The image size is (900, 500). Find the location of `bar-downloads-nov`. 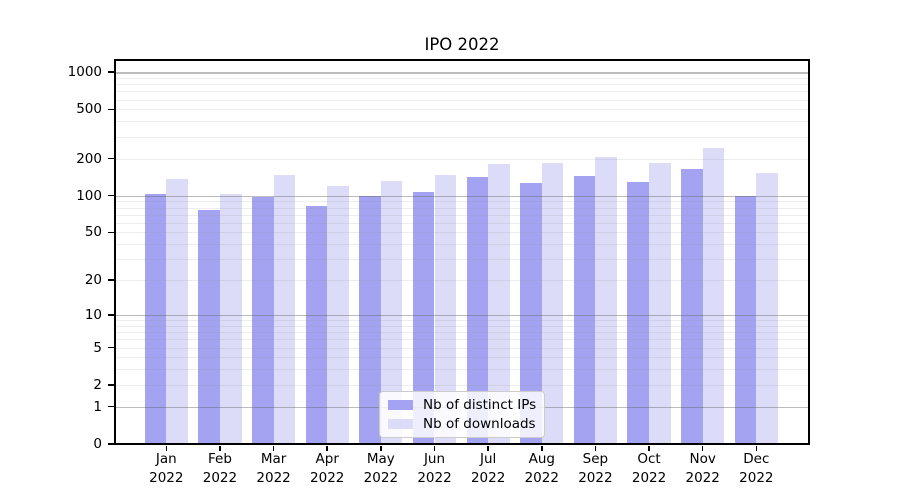

bar-downloads-nov is located at coordinates (713, 295).